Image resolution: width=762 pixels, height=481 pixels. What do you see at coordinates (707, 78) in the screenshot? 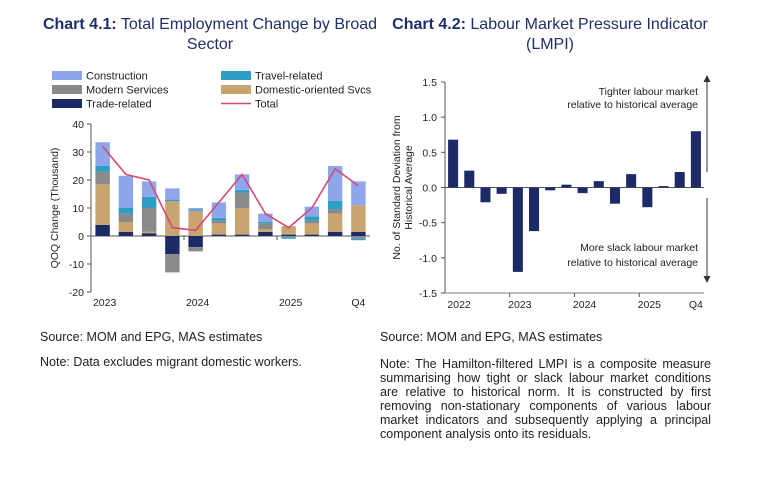
I see `tighter-arrow-head` at bounding box center [707, 78].